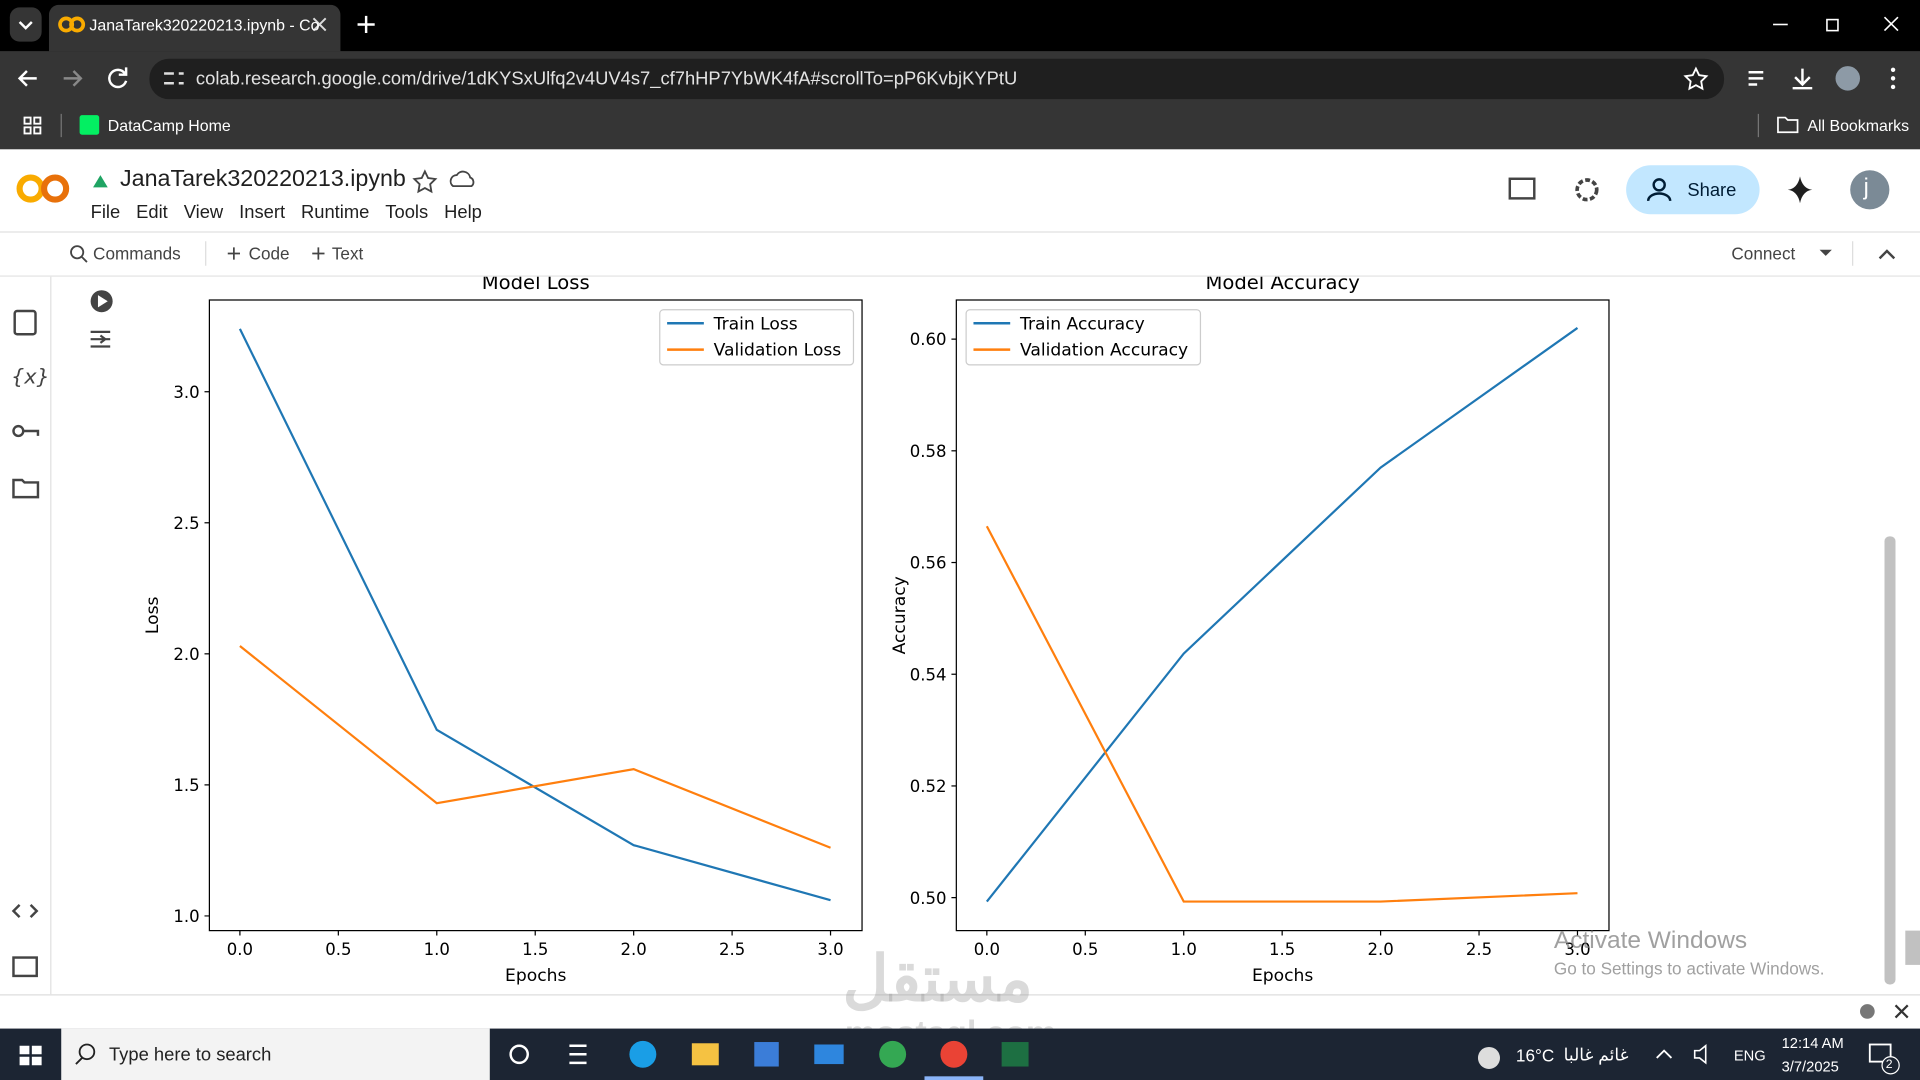 This screenshot has width=1920, height=1080. Describe the element at coordinates (425, 181) in the screenshot. I see `star` at that location.